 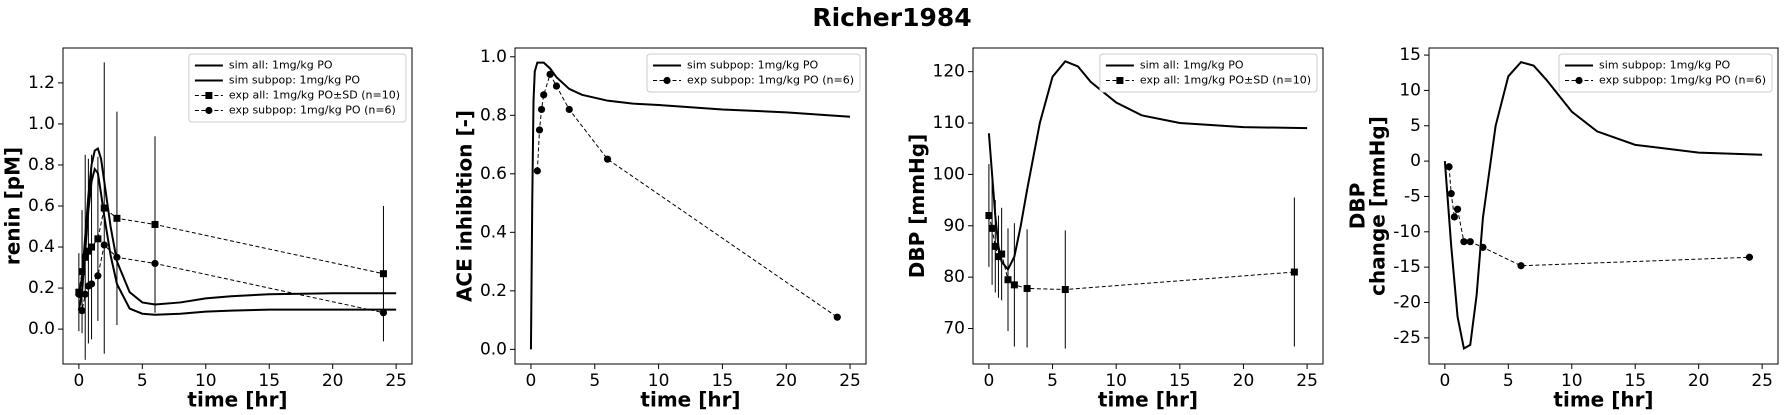 What do you see at coordinates (891, 17) in the screenshot?
I see `figure-title: Richer1984` at bounding box center [891, 17].